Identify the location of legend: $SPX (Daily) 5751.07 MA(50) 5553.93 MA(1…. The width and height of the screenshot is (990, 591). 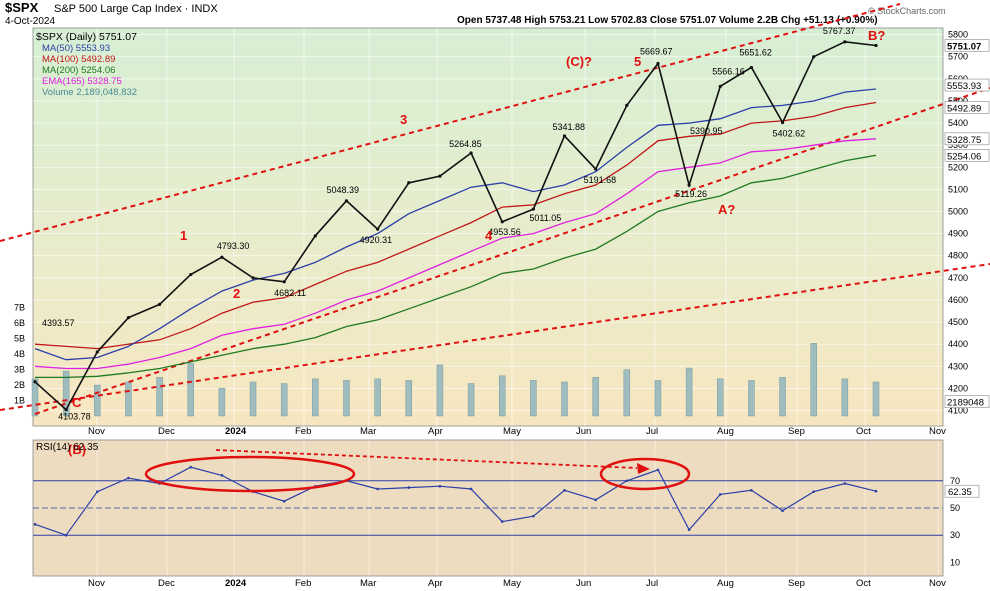
(86, 64).